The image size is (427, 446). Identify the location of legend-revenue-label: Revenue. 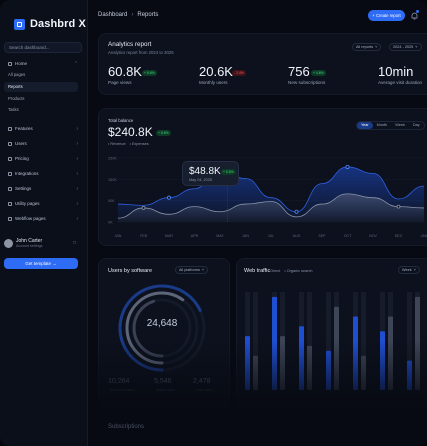
(118, 144).